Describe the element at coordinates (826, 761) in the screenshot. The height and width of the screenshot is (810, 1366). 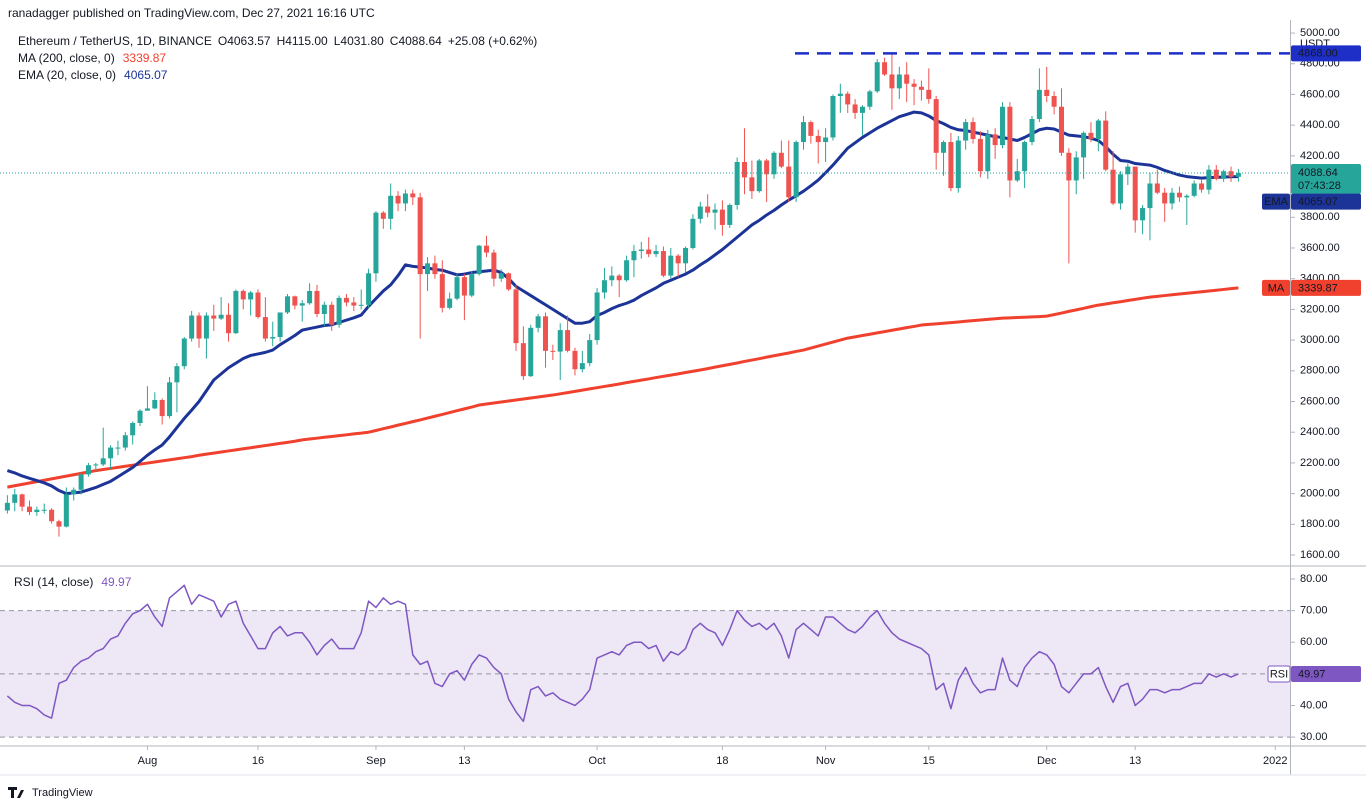
I see `x-tick-label: Nov` at that location.